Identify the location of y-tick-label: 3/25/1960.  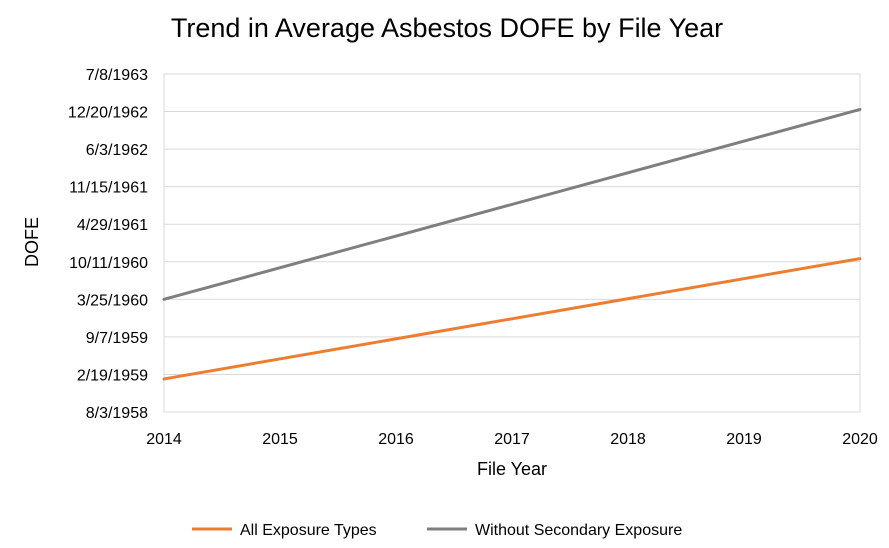
(112, 300).